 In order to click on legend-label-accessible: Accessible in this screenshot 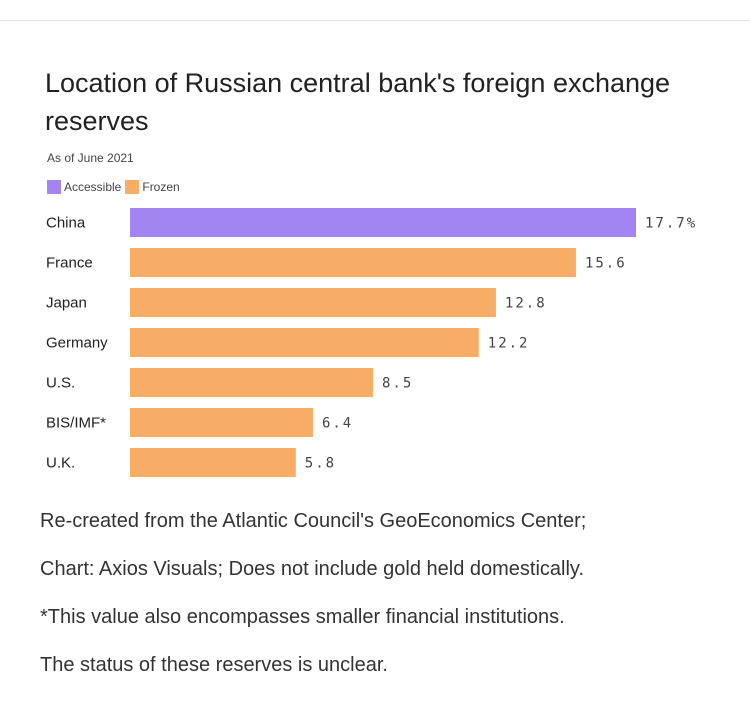, I will do `click(93, 187)`.